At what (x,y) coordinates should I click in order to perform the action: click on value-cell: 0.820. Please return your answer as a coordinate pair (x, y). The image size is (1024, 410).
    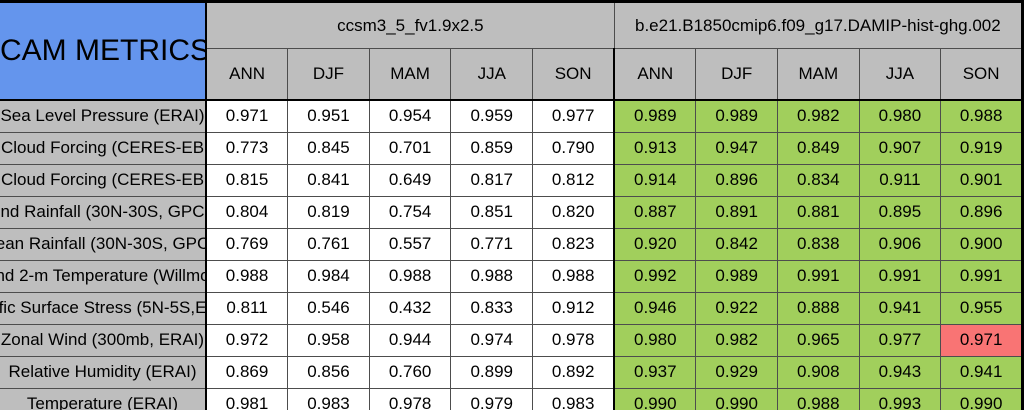
    Looking at the image, I should click on (574, 212).